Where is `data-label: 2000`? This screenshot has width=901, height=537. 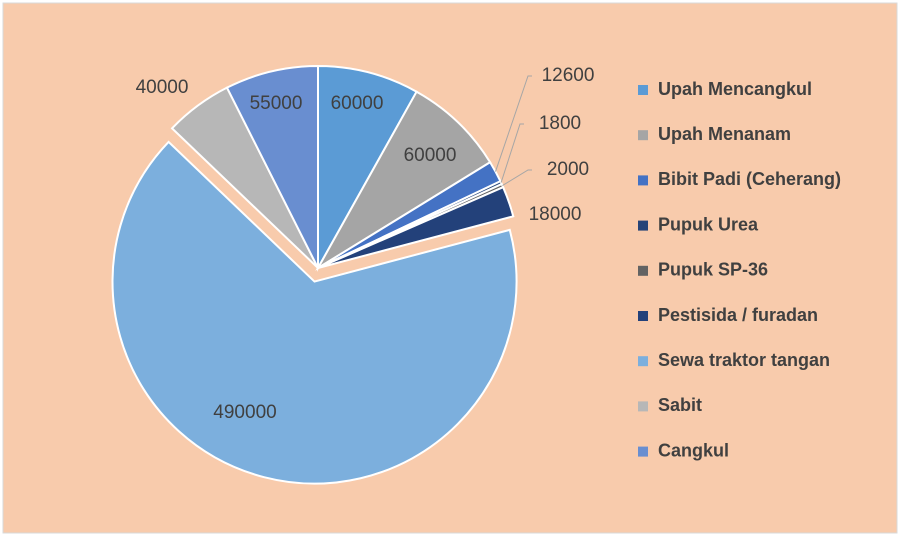 data-label: 2000 is located at coordinates (568, 169).